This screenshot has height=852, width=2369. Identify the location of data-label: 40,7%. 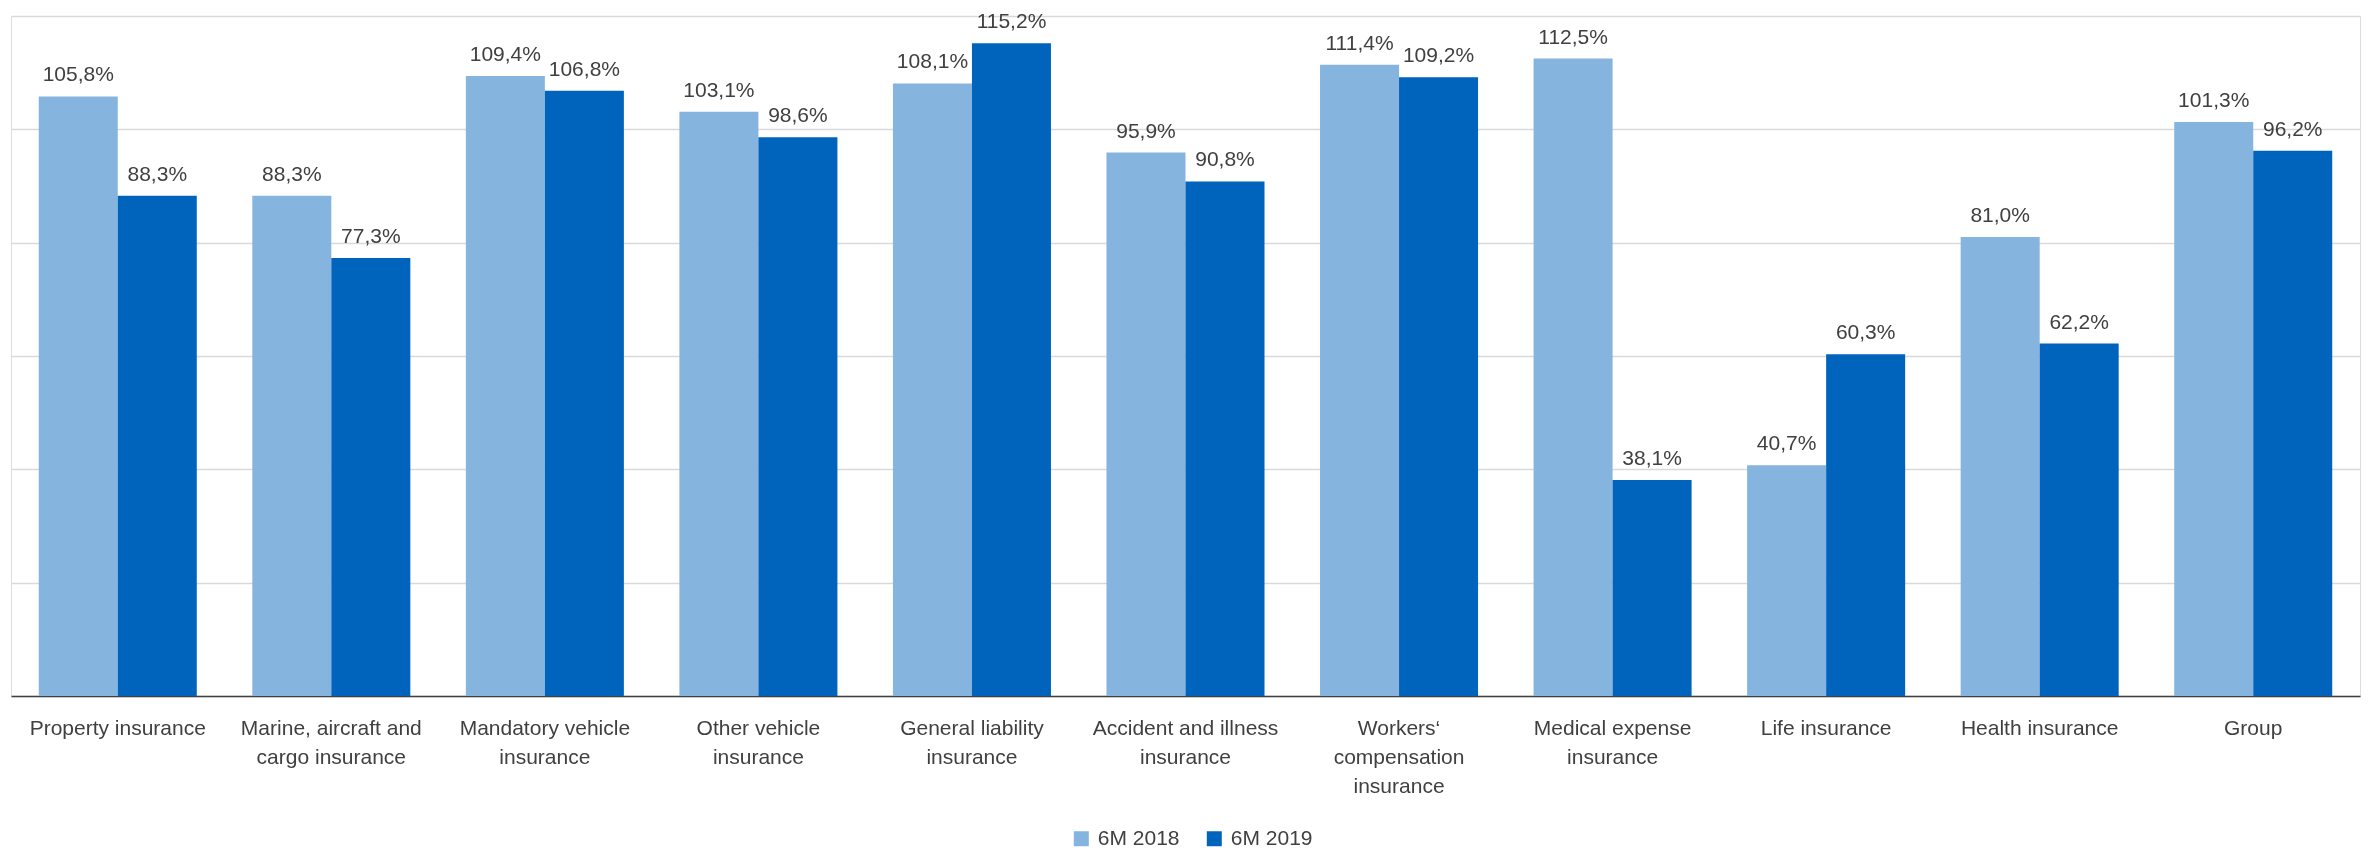
(1786, 443).